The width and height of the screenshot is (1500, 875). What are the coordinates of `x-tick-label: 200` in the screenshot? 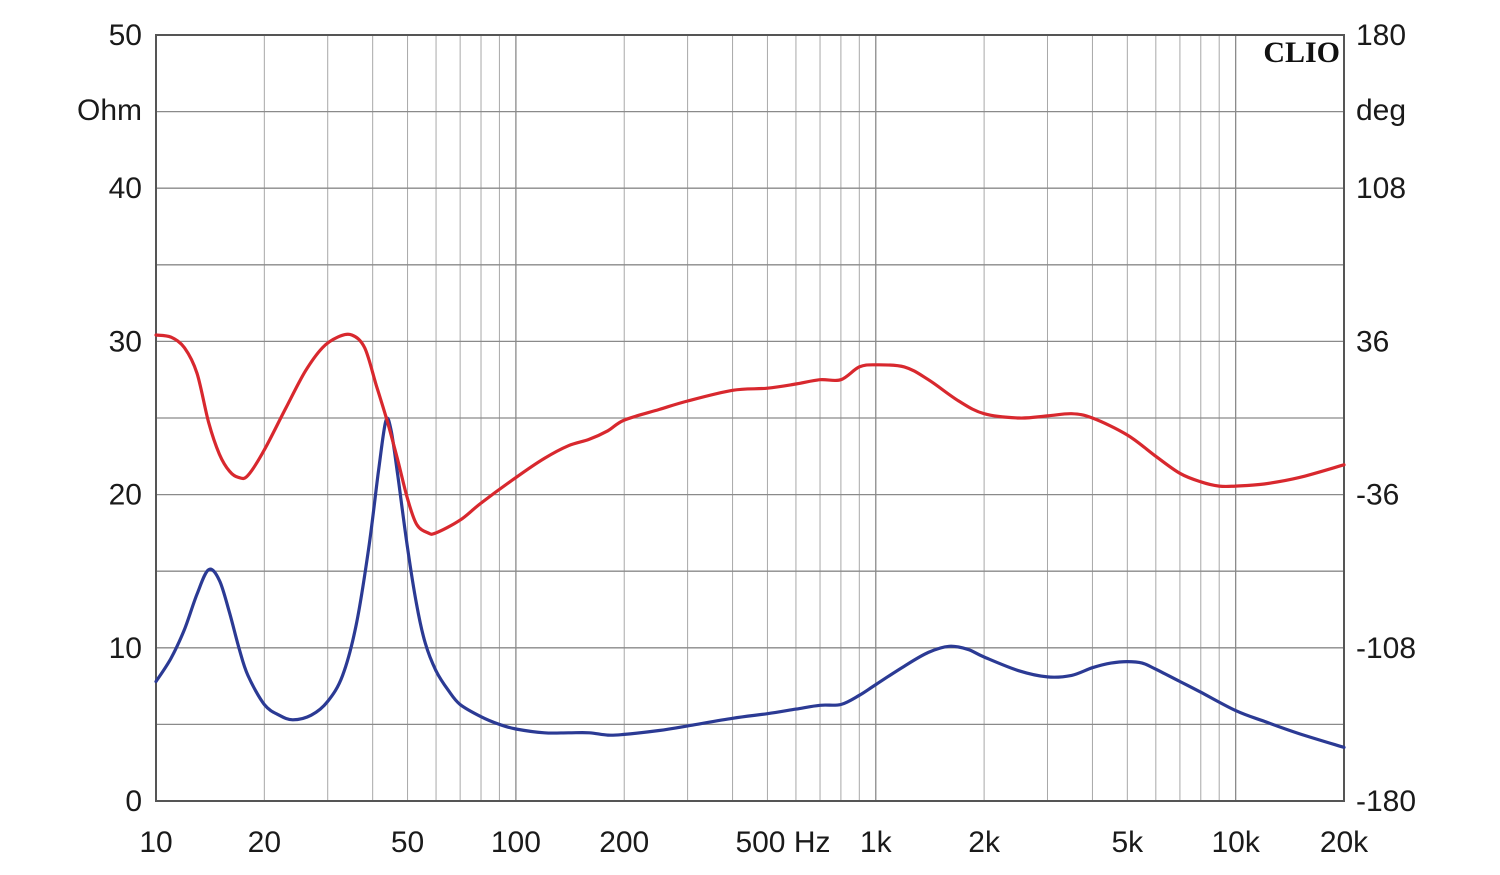 It's located at (624, 842).